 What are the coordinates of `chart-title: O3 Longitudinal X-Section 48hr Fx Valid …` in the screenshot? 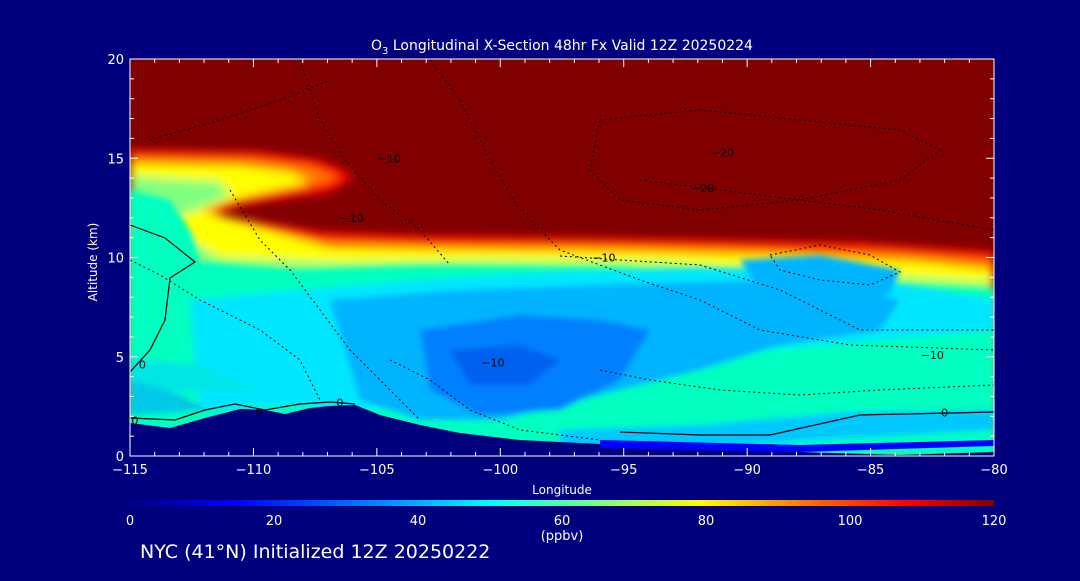 It's located at (562, 47).